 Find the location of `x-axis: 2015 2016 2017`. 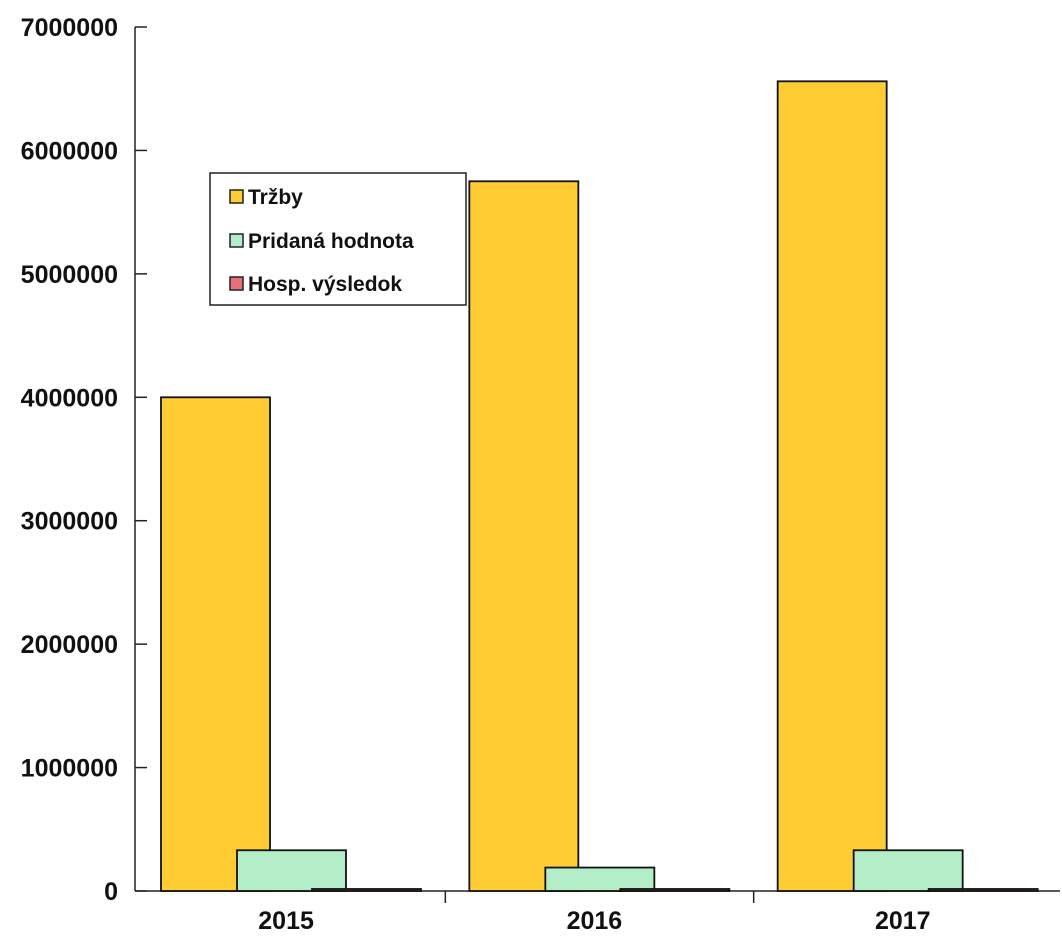

x-axis: 2015 2016 2017 is located at coordinates (597, 912).